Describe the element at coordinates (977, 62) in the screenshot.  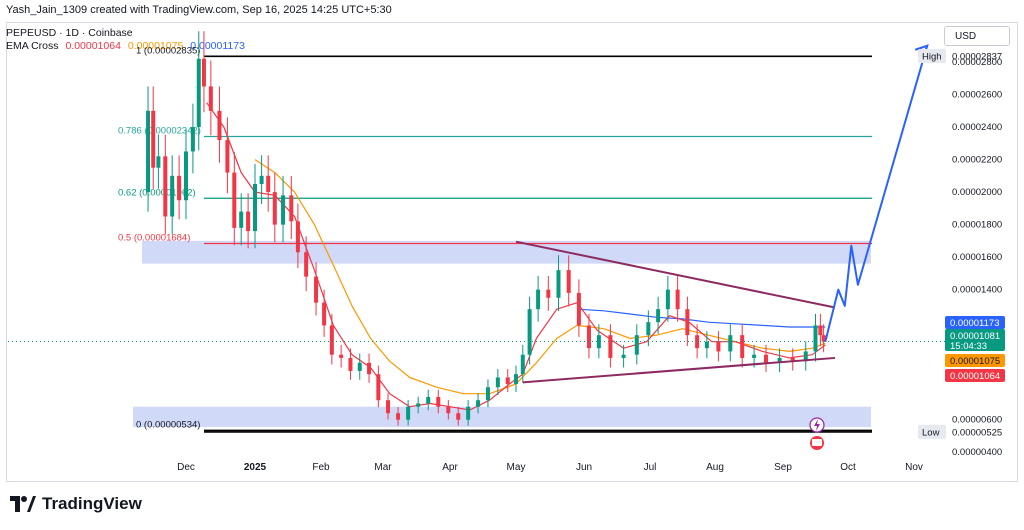
I see `y-tick-label: 0.00002800` at that location.